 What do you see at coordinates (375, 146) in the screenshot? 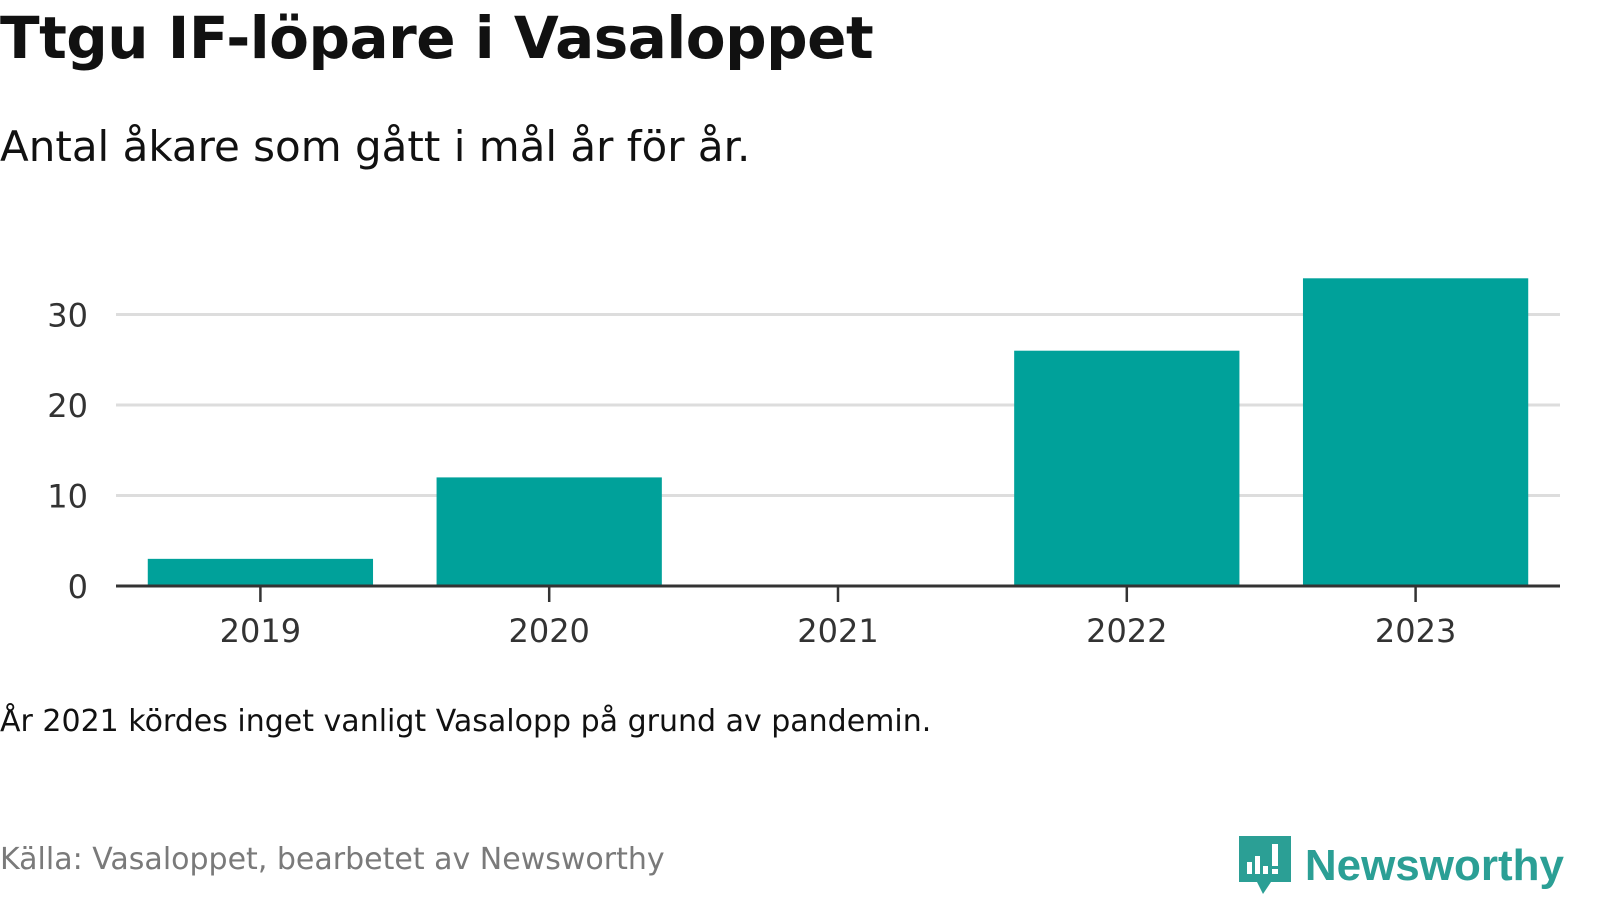
I see `chart-subtitle: Antal åkare som gått i mål år för år.` at bounding box center [375, 146].